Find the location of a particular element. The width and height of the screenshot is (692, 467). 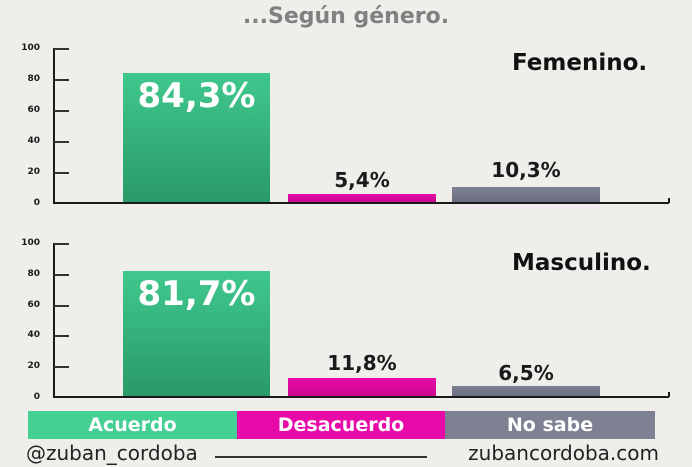

series-title: Masculino. is located at coordinates (581, 263).